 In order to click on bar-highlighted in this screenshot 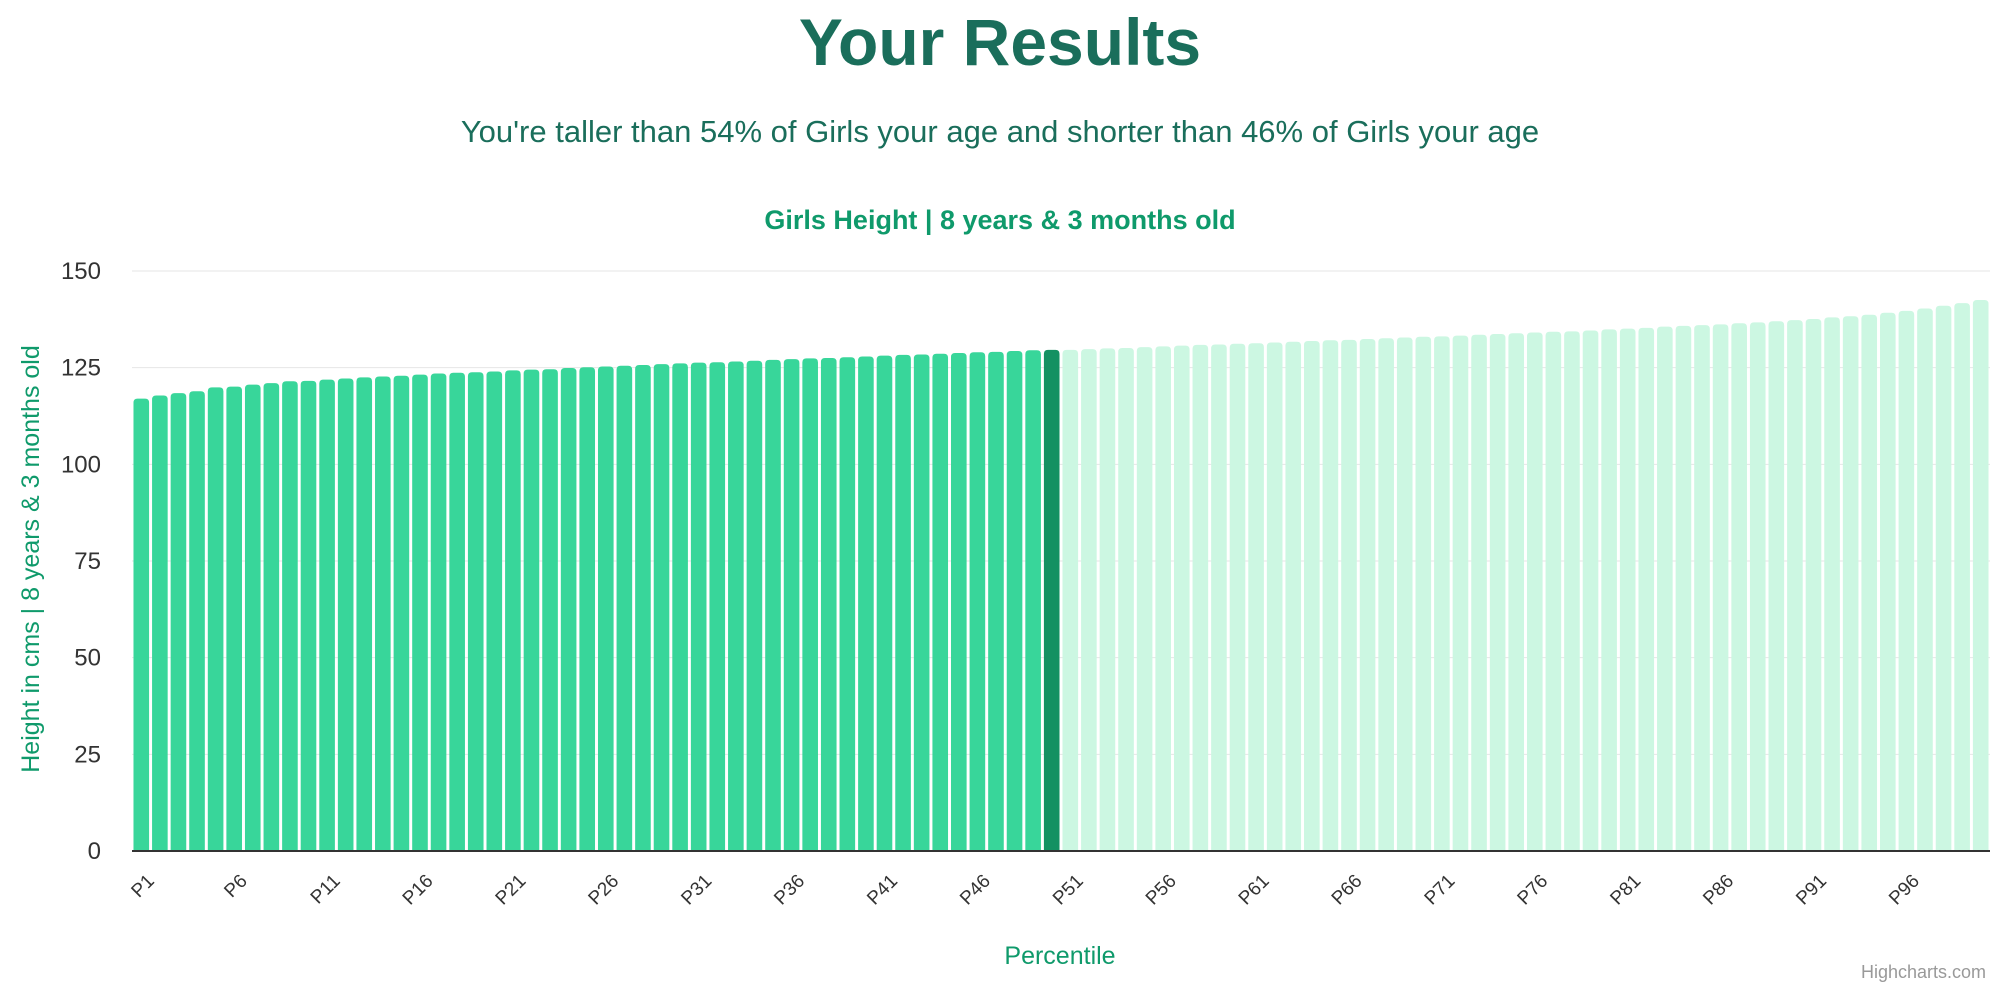, I will do `click(1051, 600)`.